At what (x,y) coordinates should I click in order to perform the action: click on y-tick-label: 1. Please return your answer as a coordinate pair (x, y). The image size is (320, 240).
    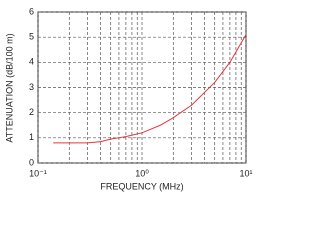
    Looking at the image, I should click on (31, 137).